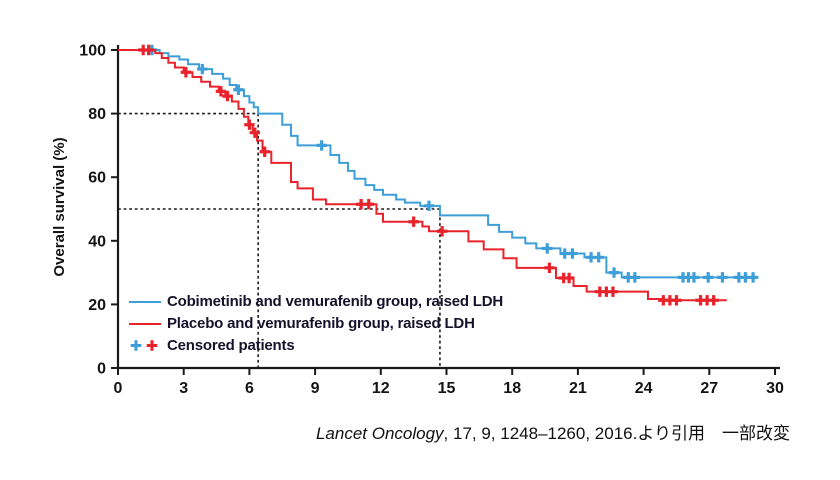 This screenshot has width=840, height=480. I want to click on y-tick-label: 60, so click(97, 178).